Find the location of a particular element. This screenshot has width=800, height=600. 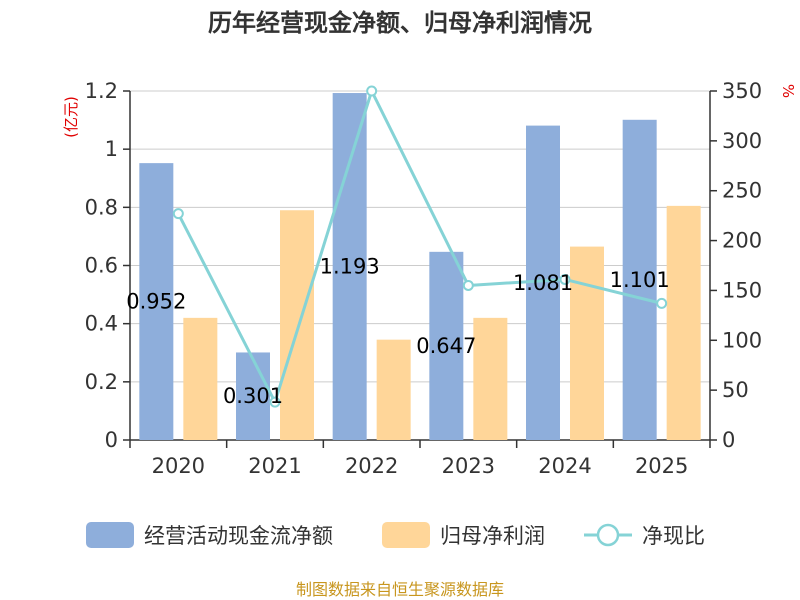

right-tick-label: 200 is located at coordinates (742, 241).